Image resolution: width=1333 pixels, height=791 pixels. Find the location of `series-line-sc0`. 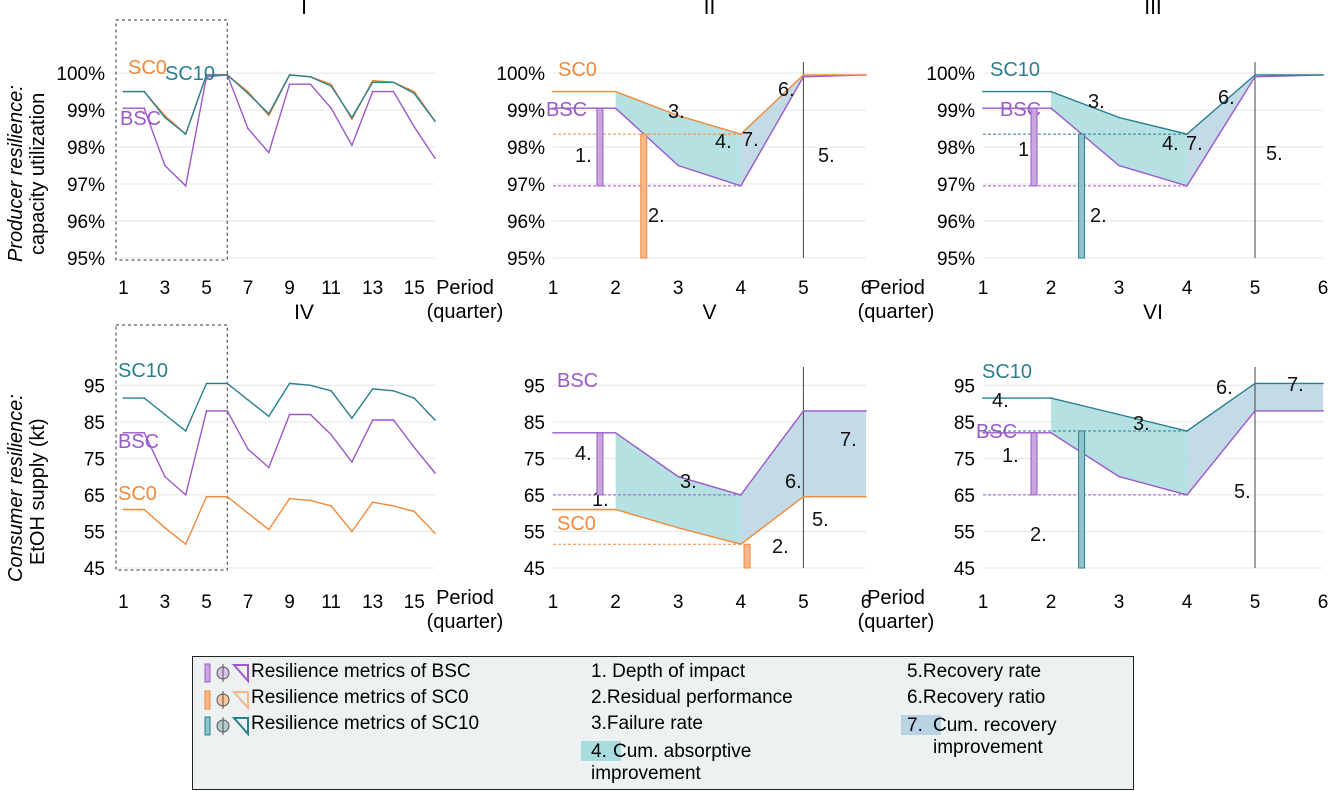

series-line-sc0 is located at coordinates (709, 104).